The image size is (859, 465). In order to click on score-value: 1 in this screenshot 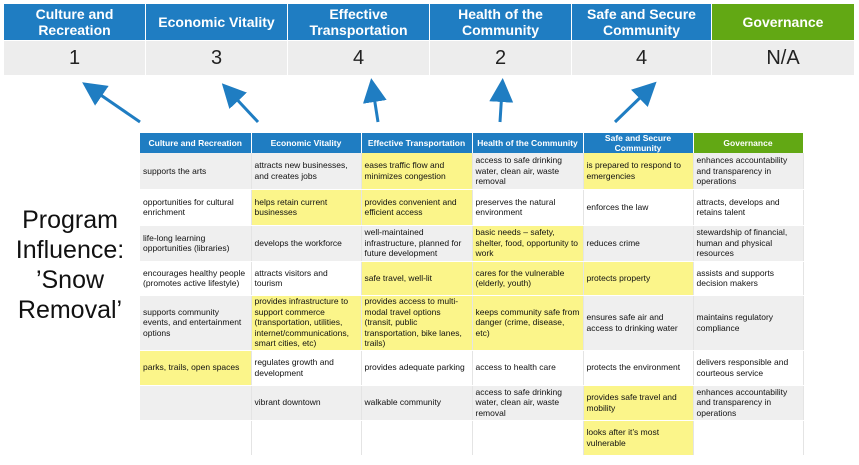, I will do `click(75, 57)`.